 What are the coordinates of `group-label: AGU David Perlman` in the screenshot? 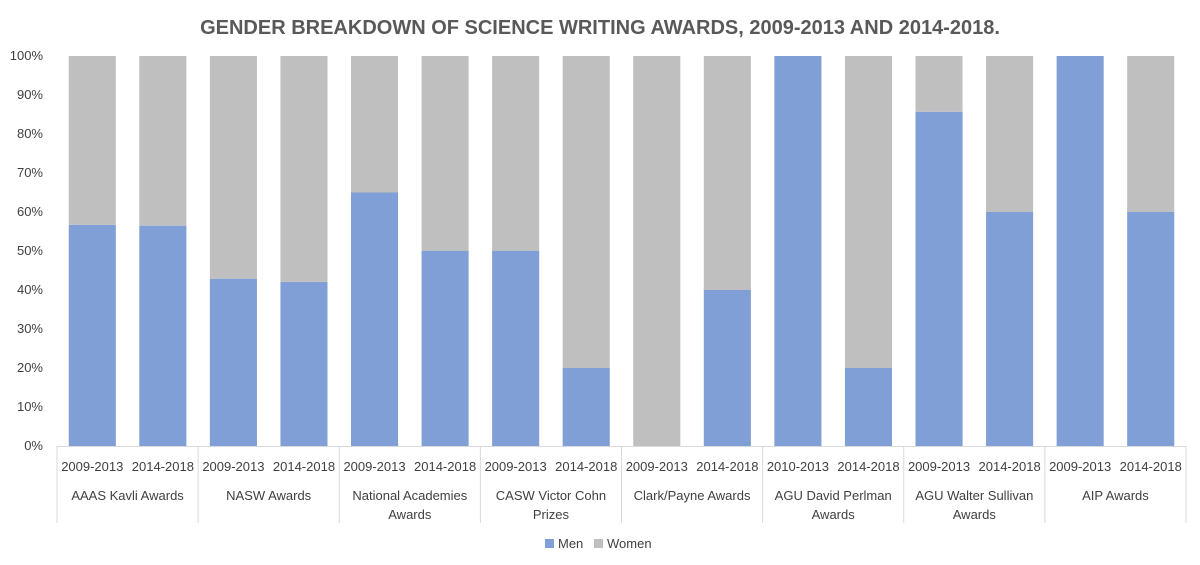 It's located at (833, 495).